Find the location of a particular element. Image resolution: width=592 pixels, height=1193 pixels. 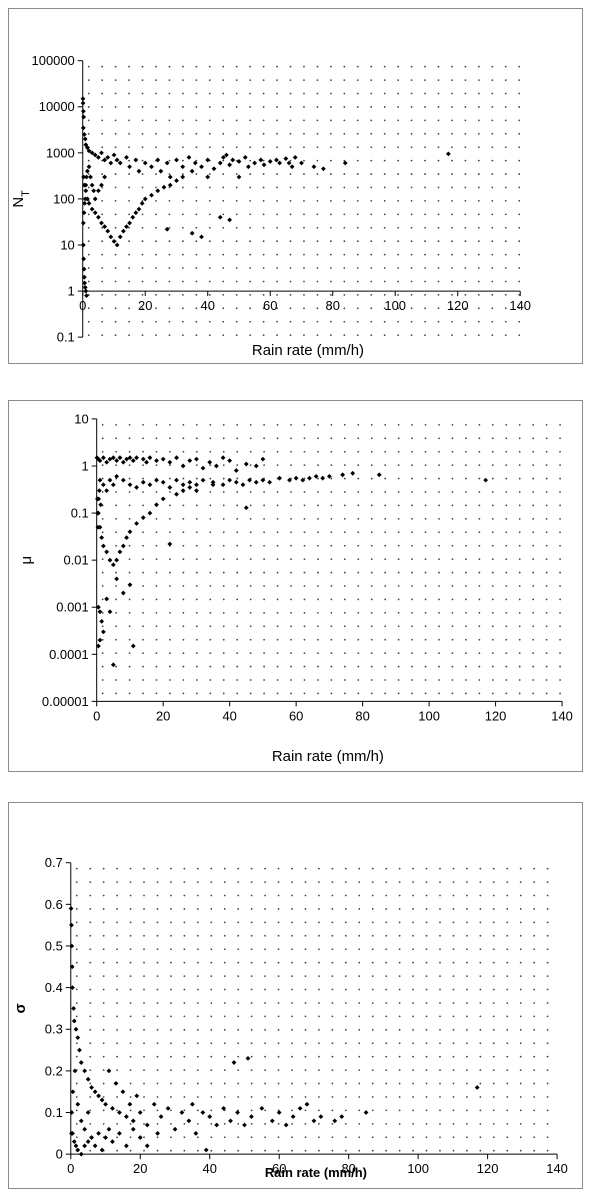

y-tick-label: 0 is located at coordinates (59, 1154).